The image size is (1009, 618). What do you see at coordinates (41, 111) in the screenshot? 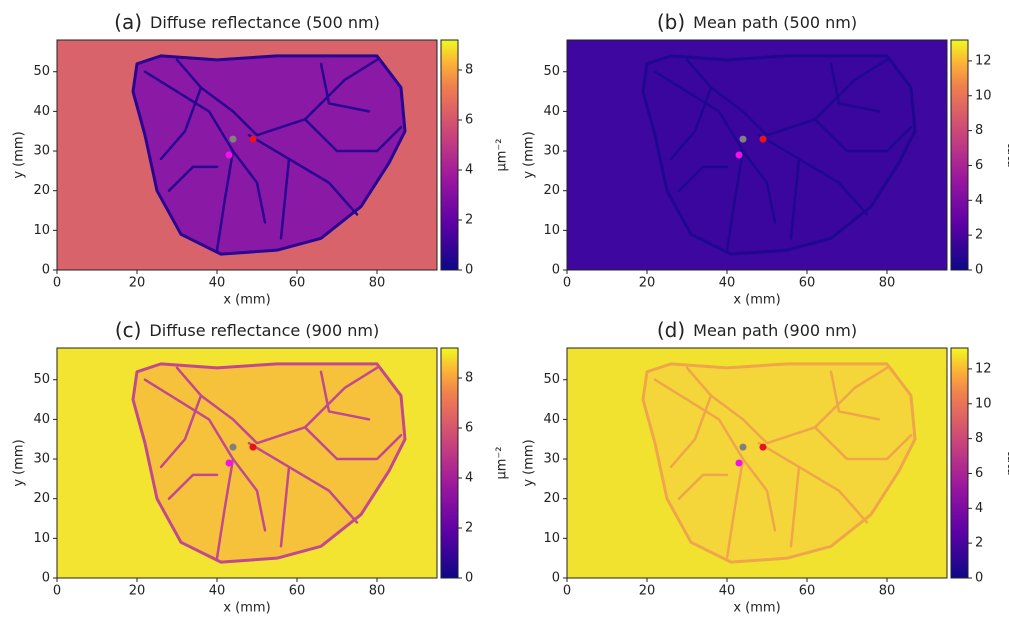
I see `y-tick-label: 40` at bounding box center [41, 111].